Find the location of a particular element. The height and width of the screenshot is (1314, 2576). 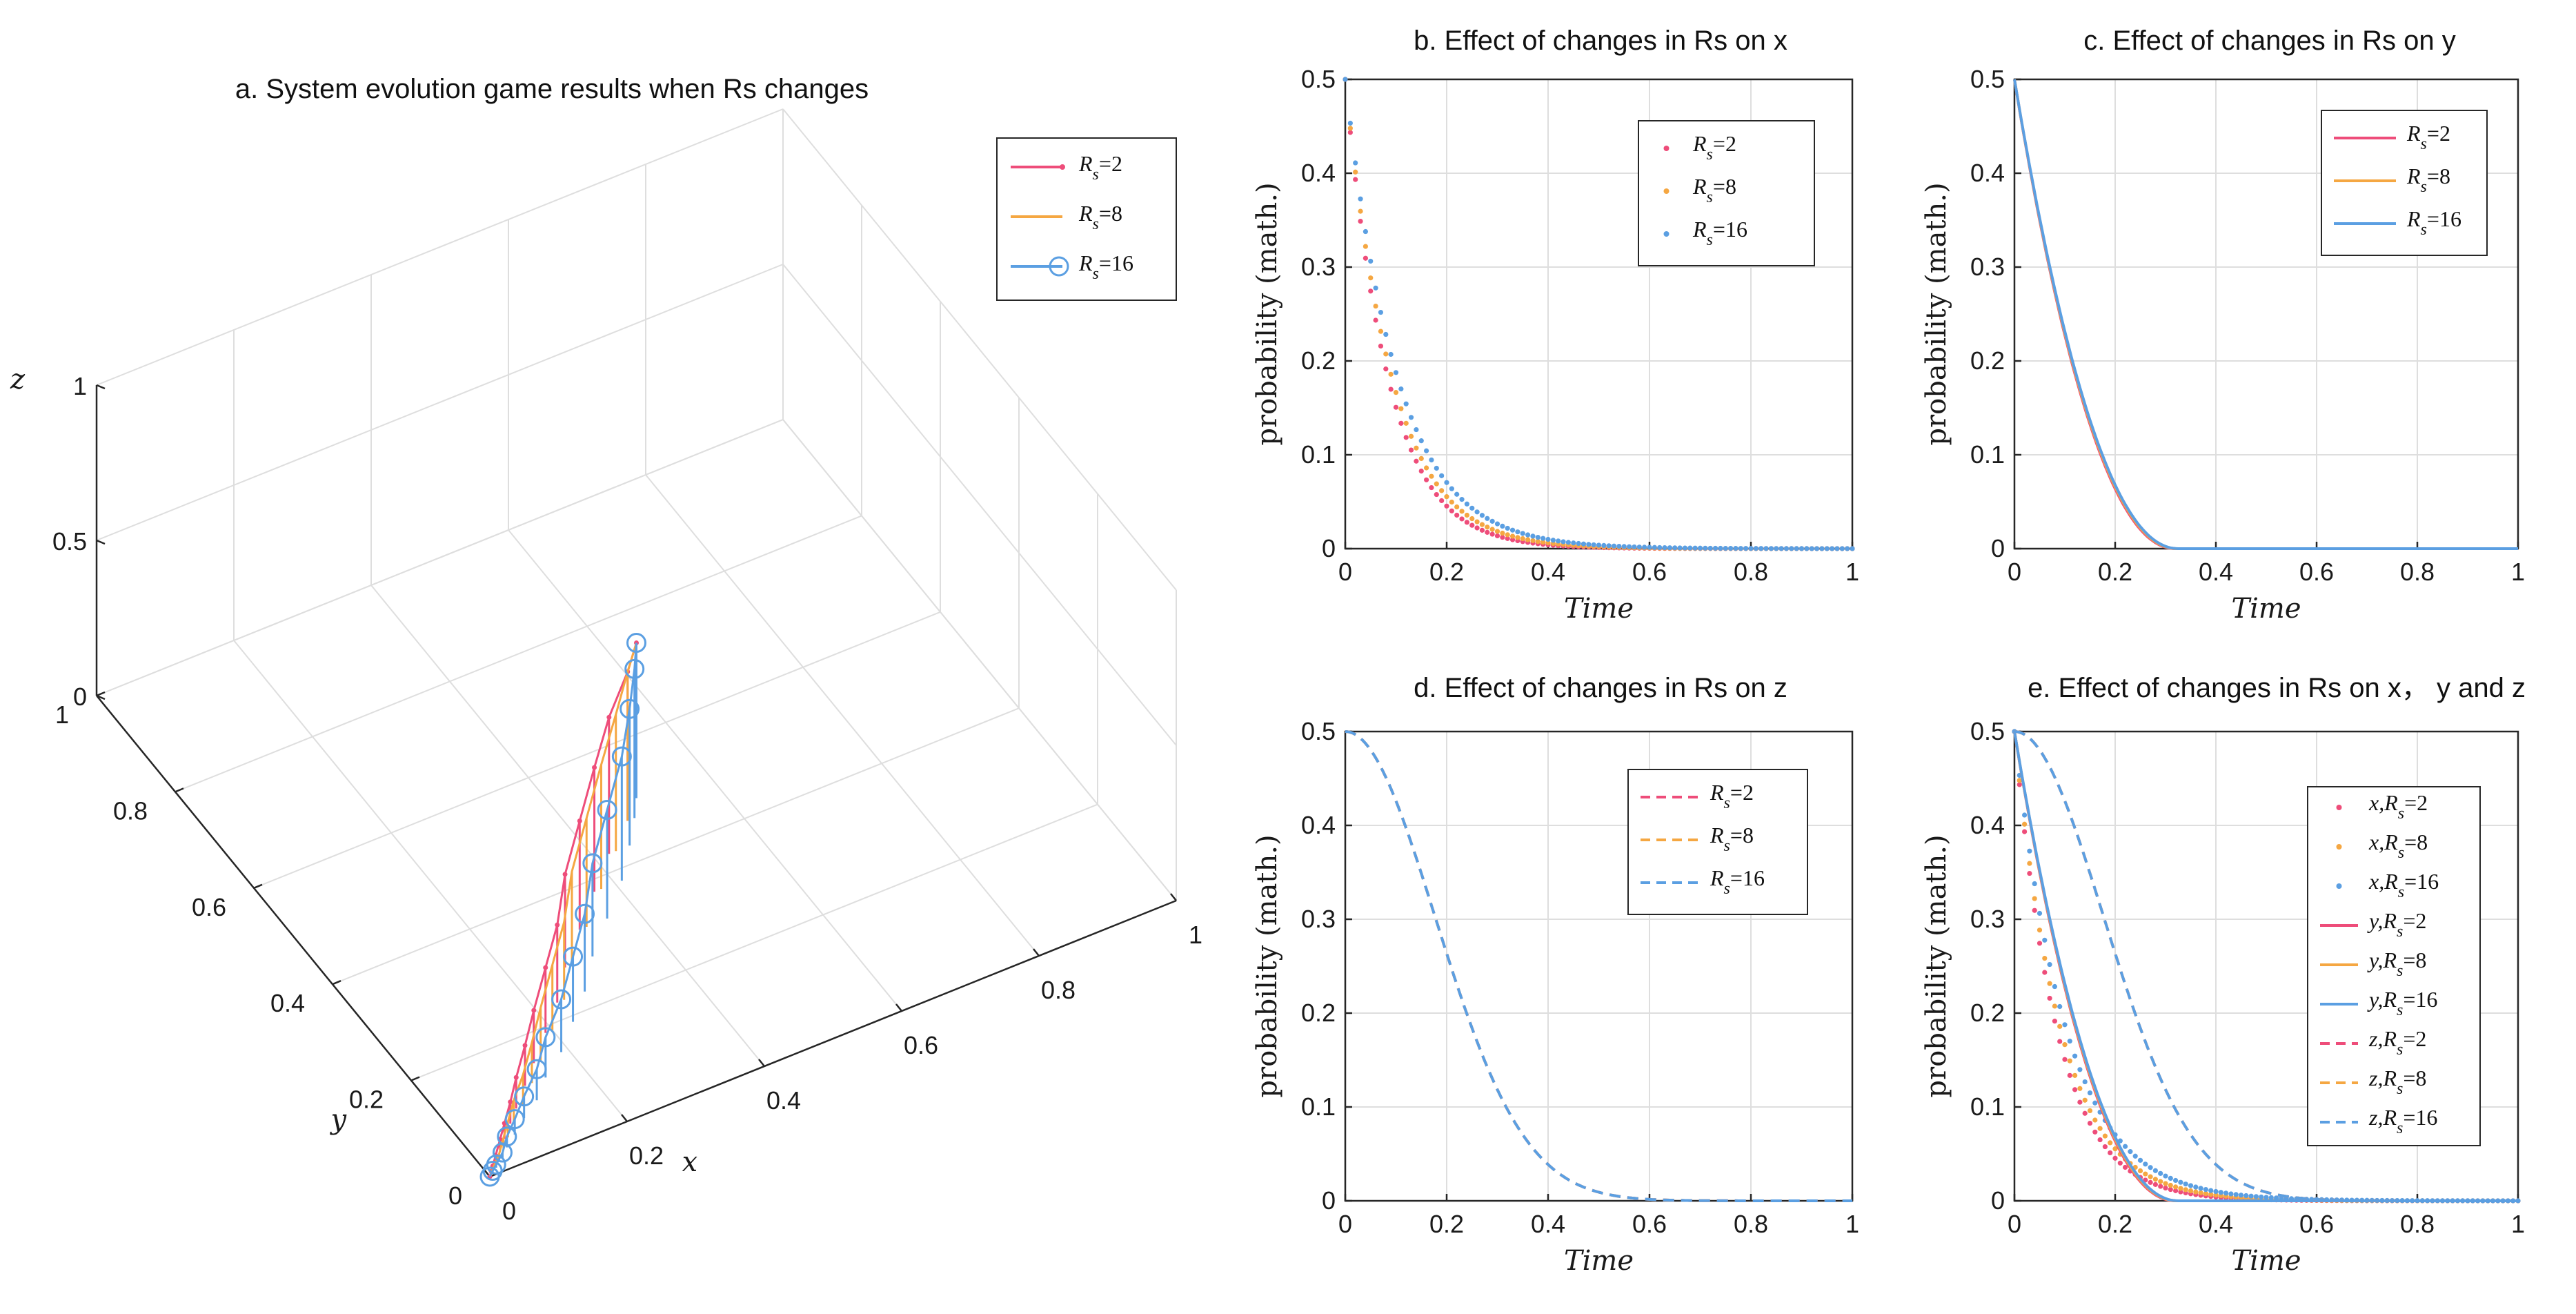

chart-d-xtick-label: 0 is located at coordinates (1345, 1224).